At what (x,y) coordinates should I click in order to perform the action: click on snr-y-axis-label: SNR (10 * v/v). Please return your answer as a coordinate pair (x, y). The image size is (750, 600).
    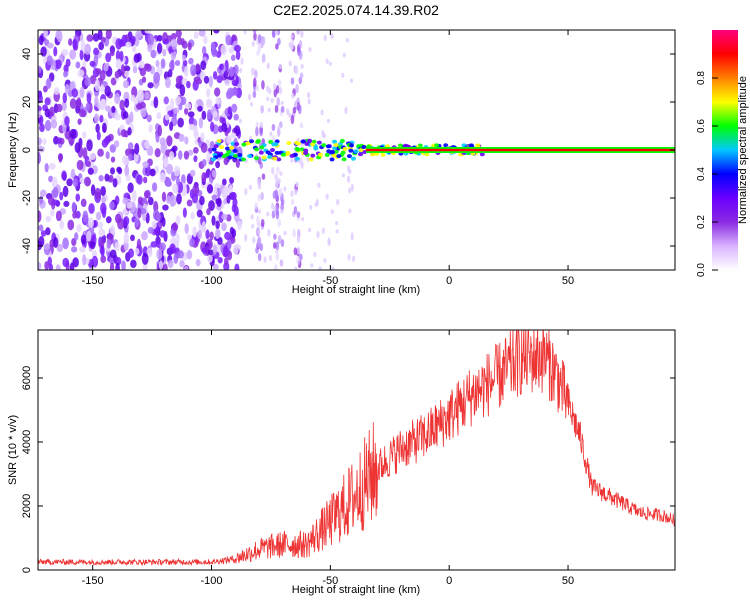
    Looking at the image, I should click on (13, 450).